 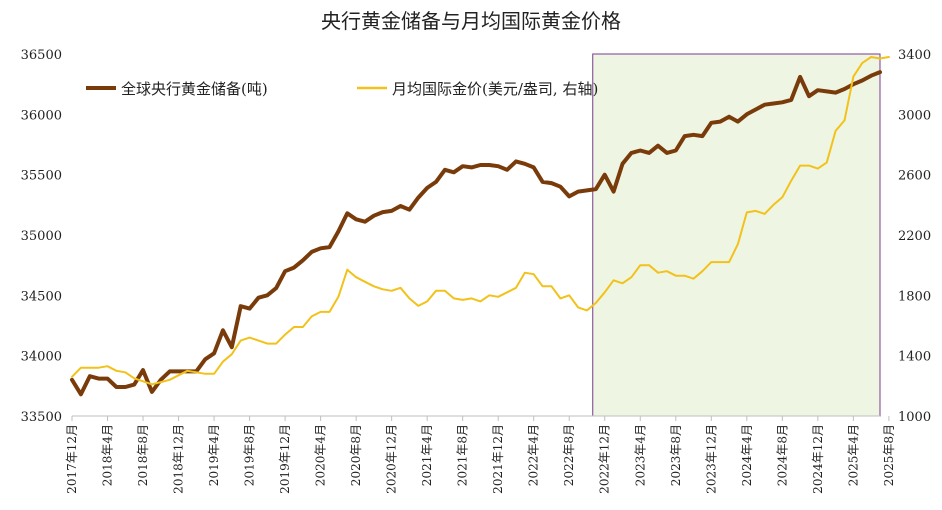 I want to click on x-tick-label: 2018年4月, so click(x=108, y=455).